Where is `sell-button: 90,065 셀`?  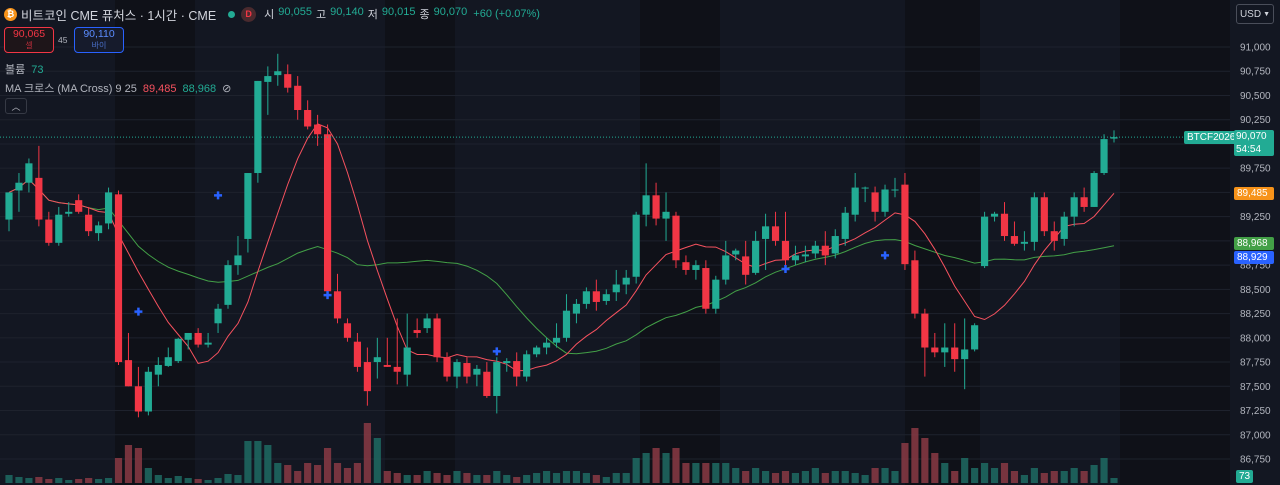
sell-button: 90,065 셀 is located at coordinates (29, 40).